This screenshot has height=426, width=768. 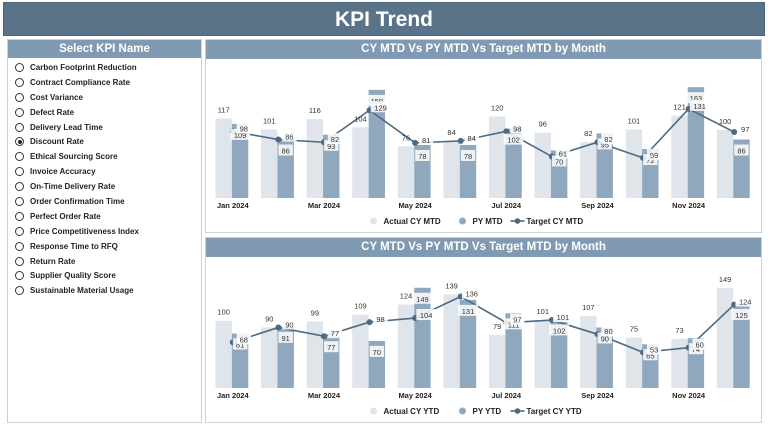 What do you see at coordinates (104, 141) in the screenshot?
I see `slicer-item: Discount Rate` at bounding box center [104, 141].